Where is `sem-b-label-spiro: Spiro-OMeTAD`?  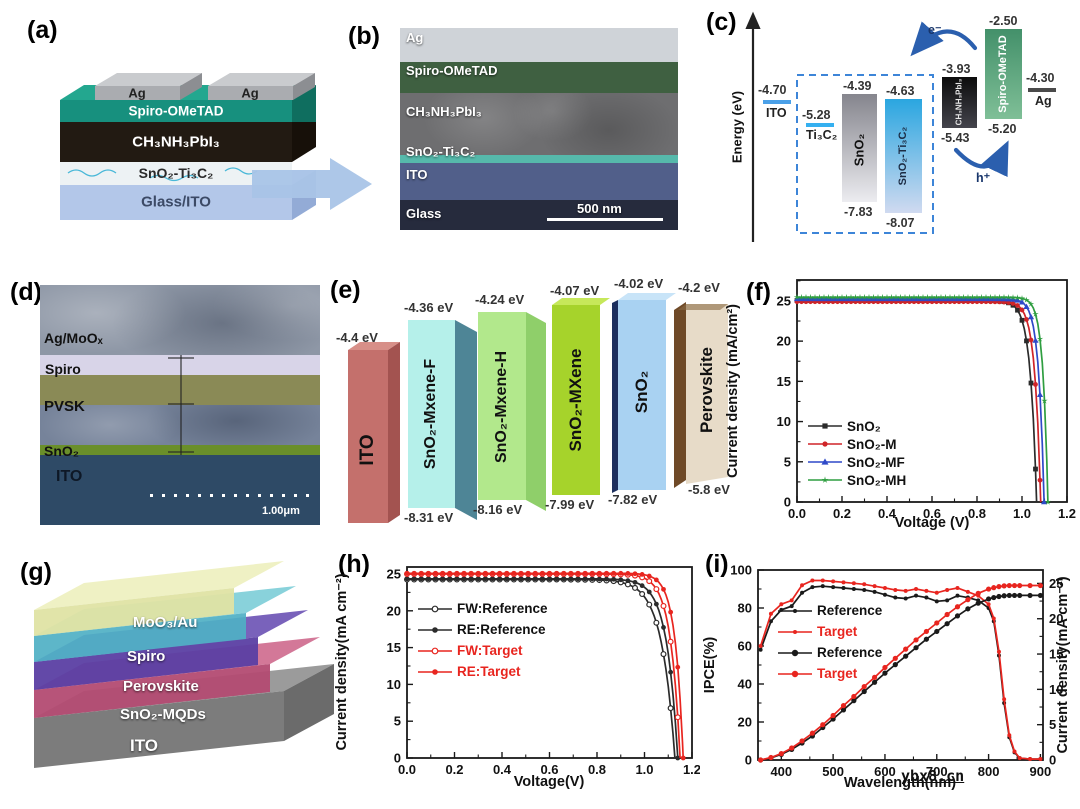
sem-b-label-spiro: Spiro-OMeTAD is located at coordinates (452, 70).